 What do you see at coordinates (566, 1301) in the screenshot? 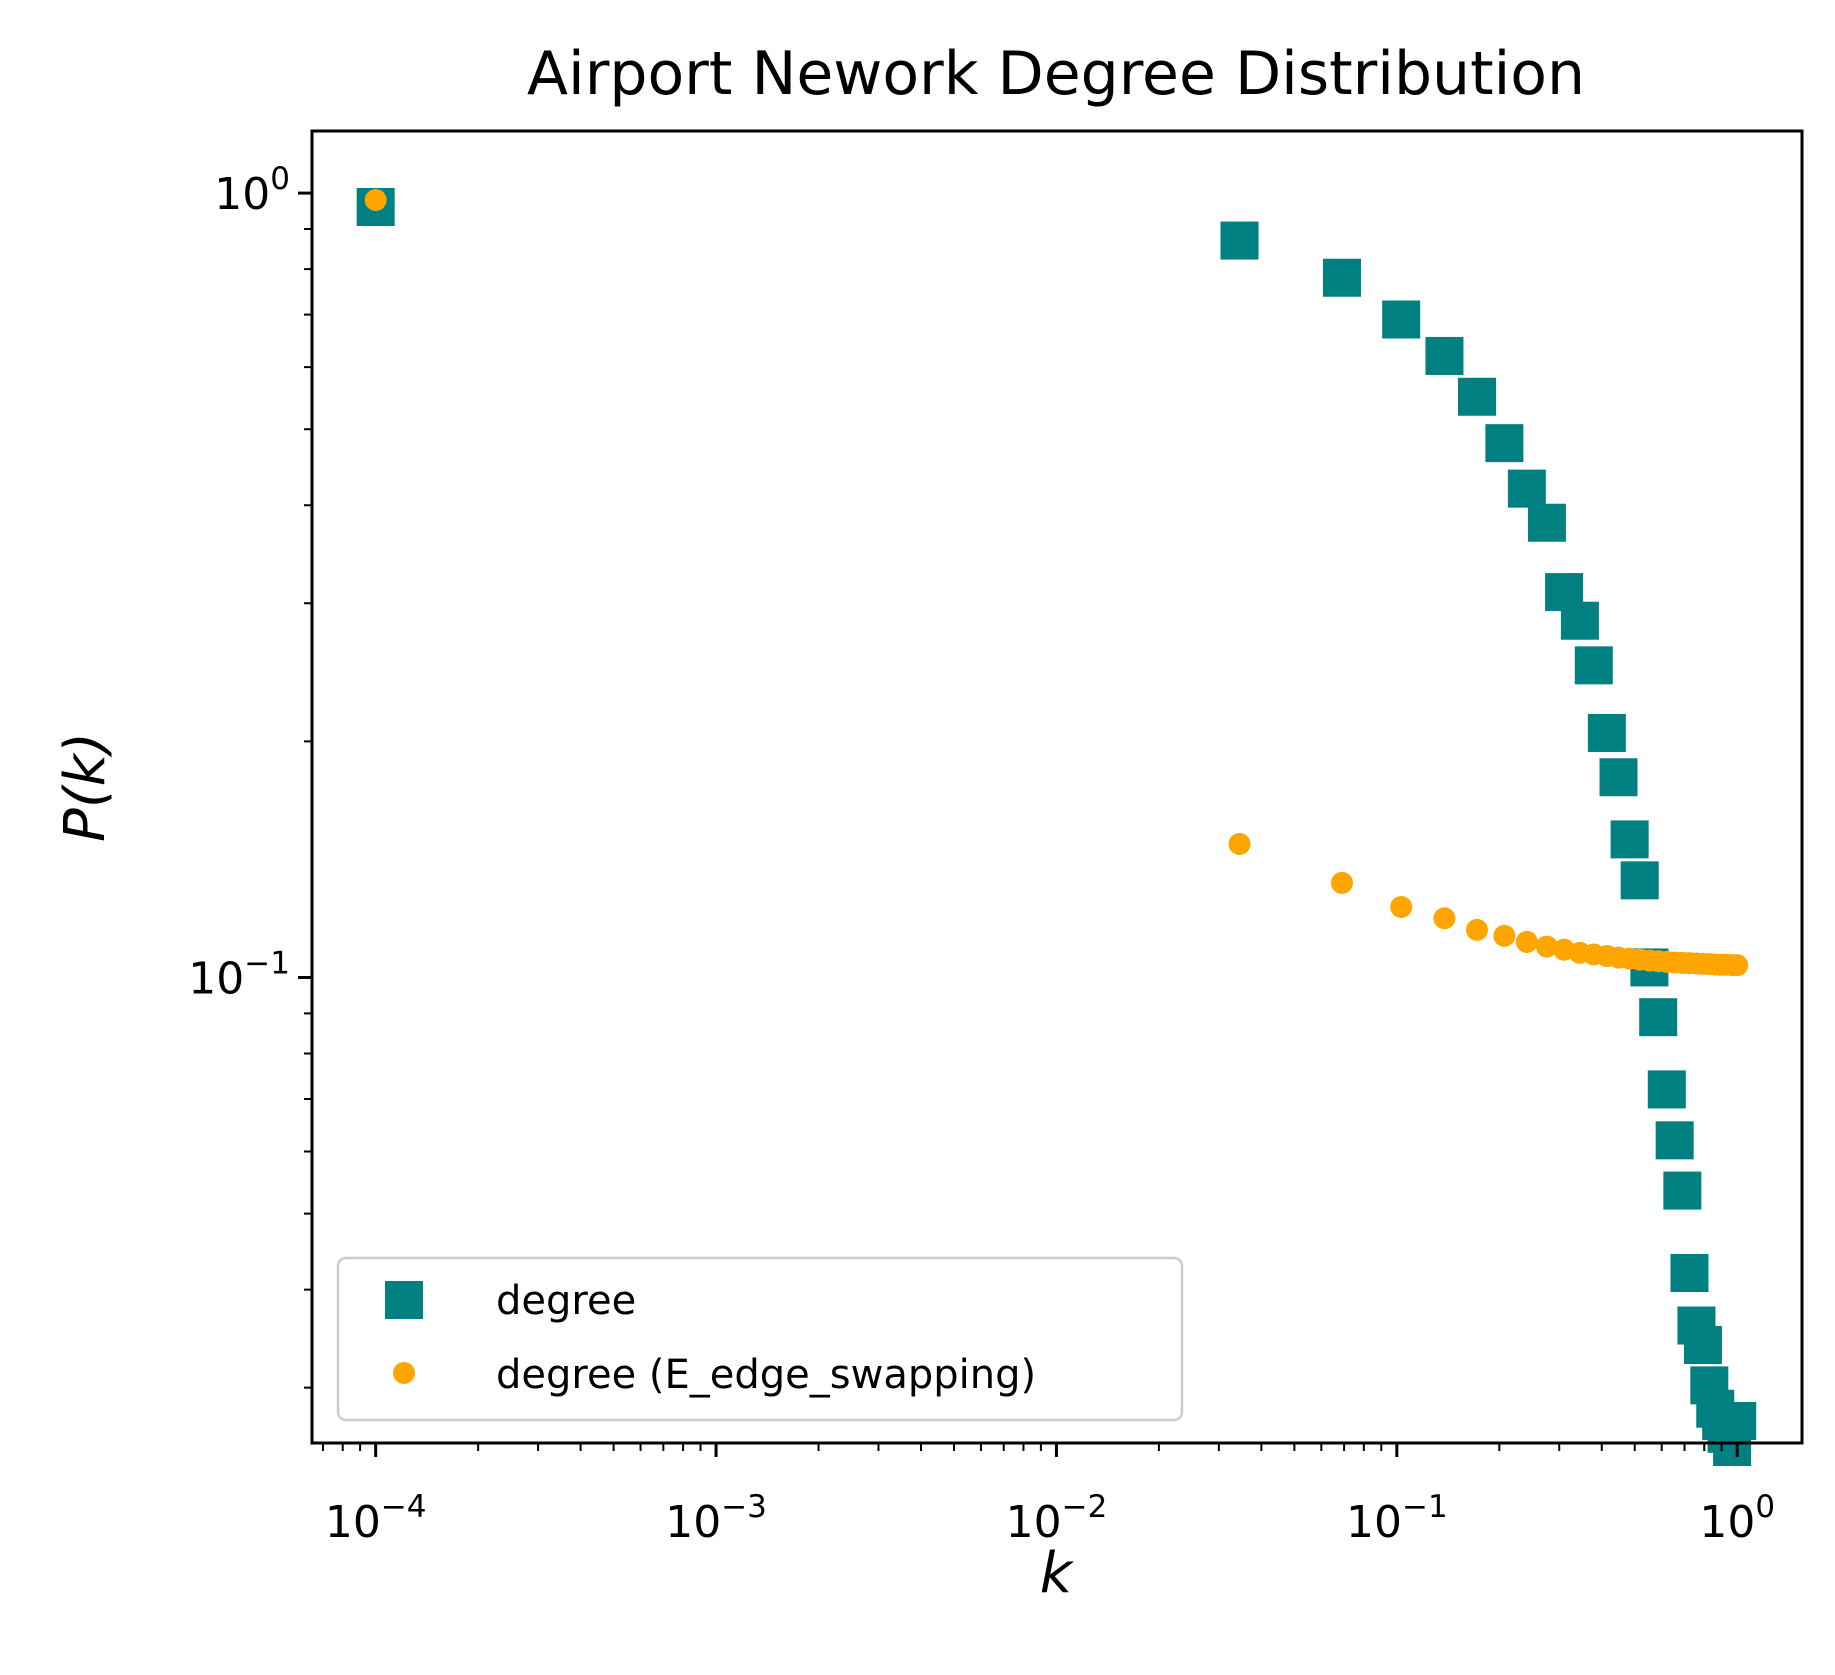
I see `legend-label-degree: degree` at bounding box center [566, 1301].